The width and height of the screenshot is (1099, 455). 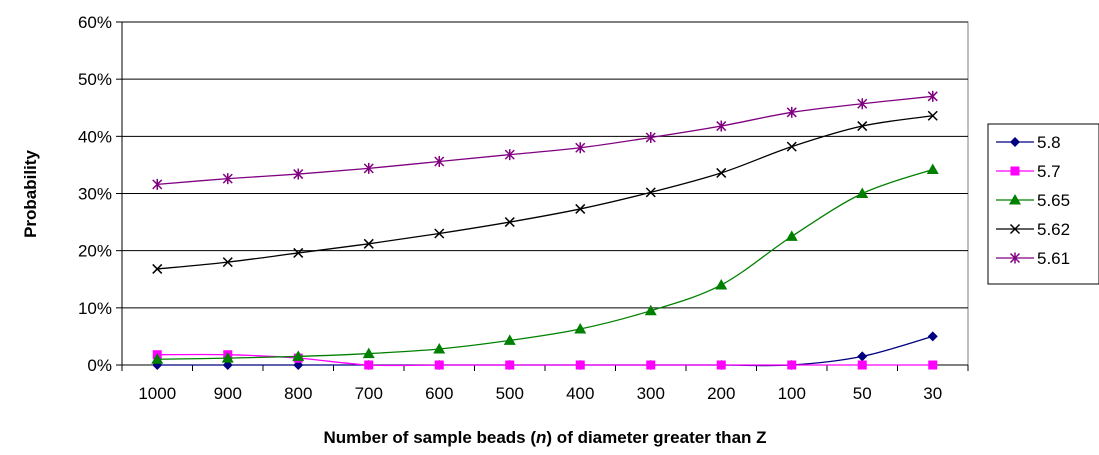 I want to click on x-tick-label: 400, so click(x=580, y=393).